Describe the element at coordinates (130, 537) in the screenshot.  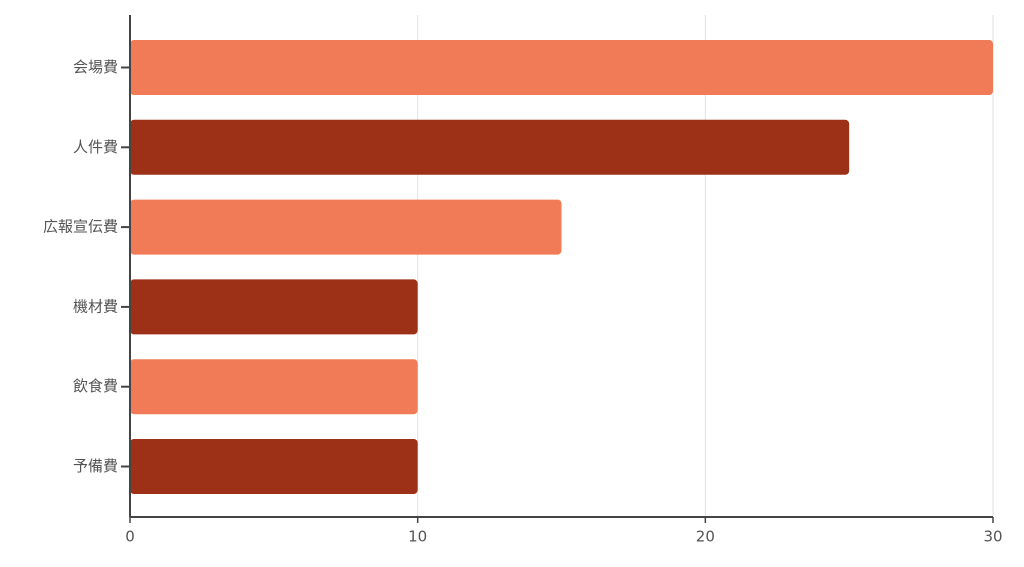
I see `x-tick-label: 0` at that location.